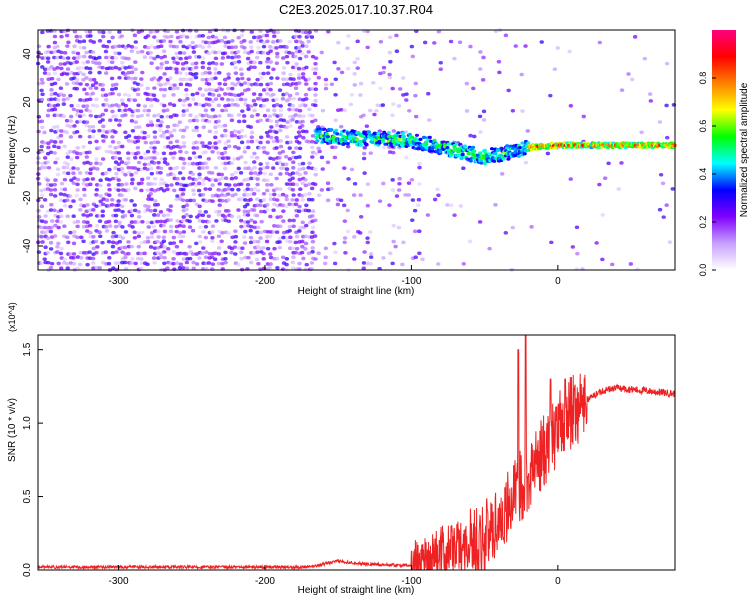  I want to click on colorbar-gradient, so click(724, 150).